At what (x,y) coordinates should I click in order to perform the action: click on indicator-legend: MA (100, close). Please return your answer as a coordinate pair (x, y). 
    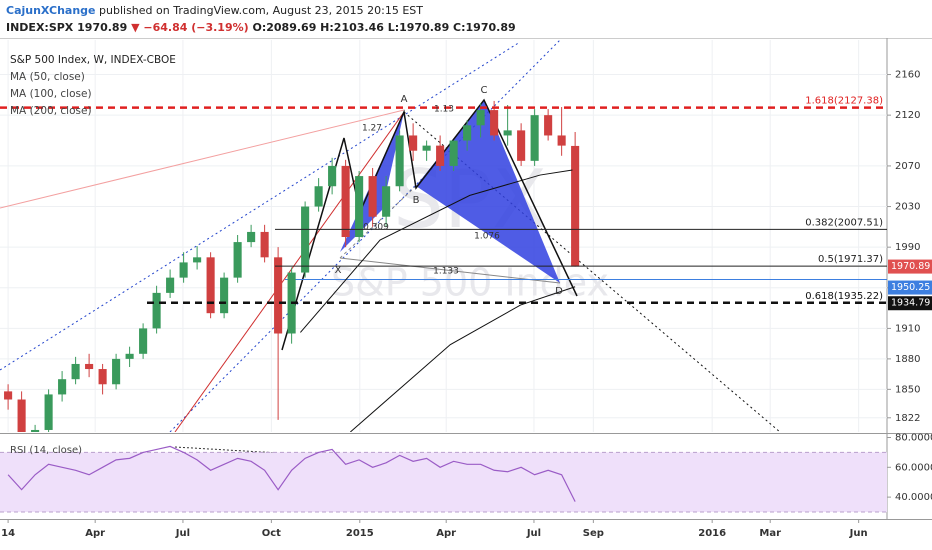
    Looking at the image, I should click on (51, 94).